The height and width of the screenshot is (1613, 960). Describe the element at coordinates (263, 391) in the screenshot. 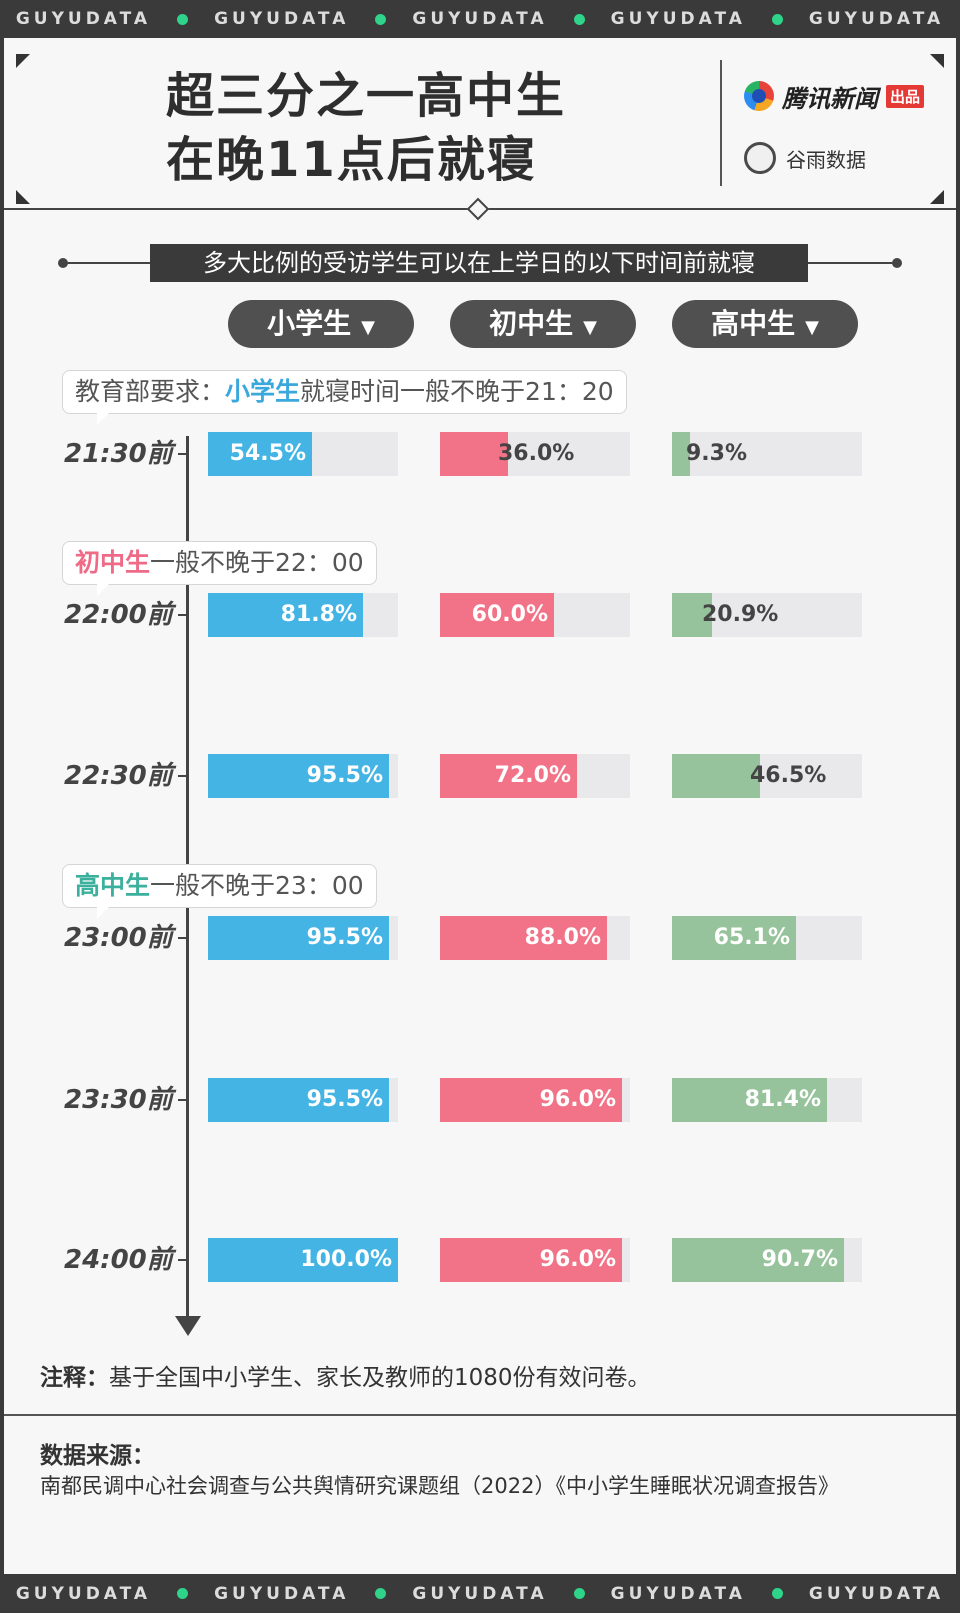

I see `callout-highlight: 小学生` at that location.